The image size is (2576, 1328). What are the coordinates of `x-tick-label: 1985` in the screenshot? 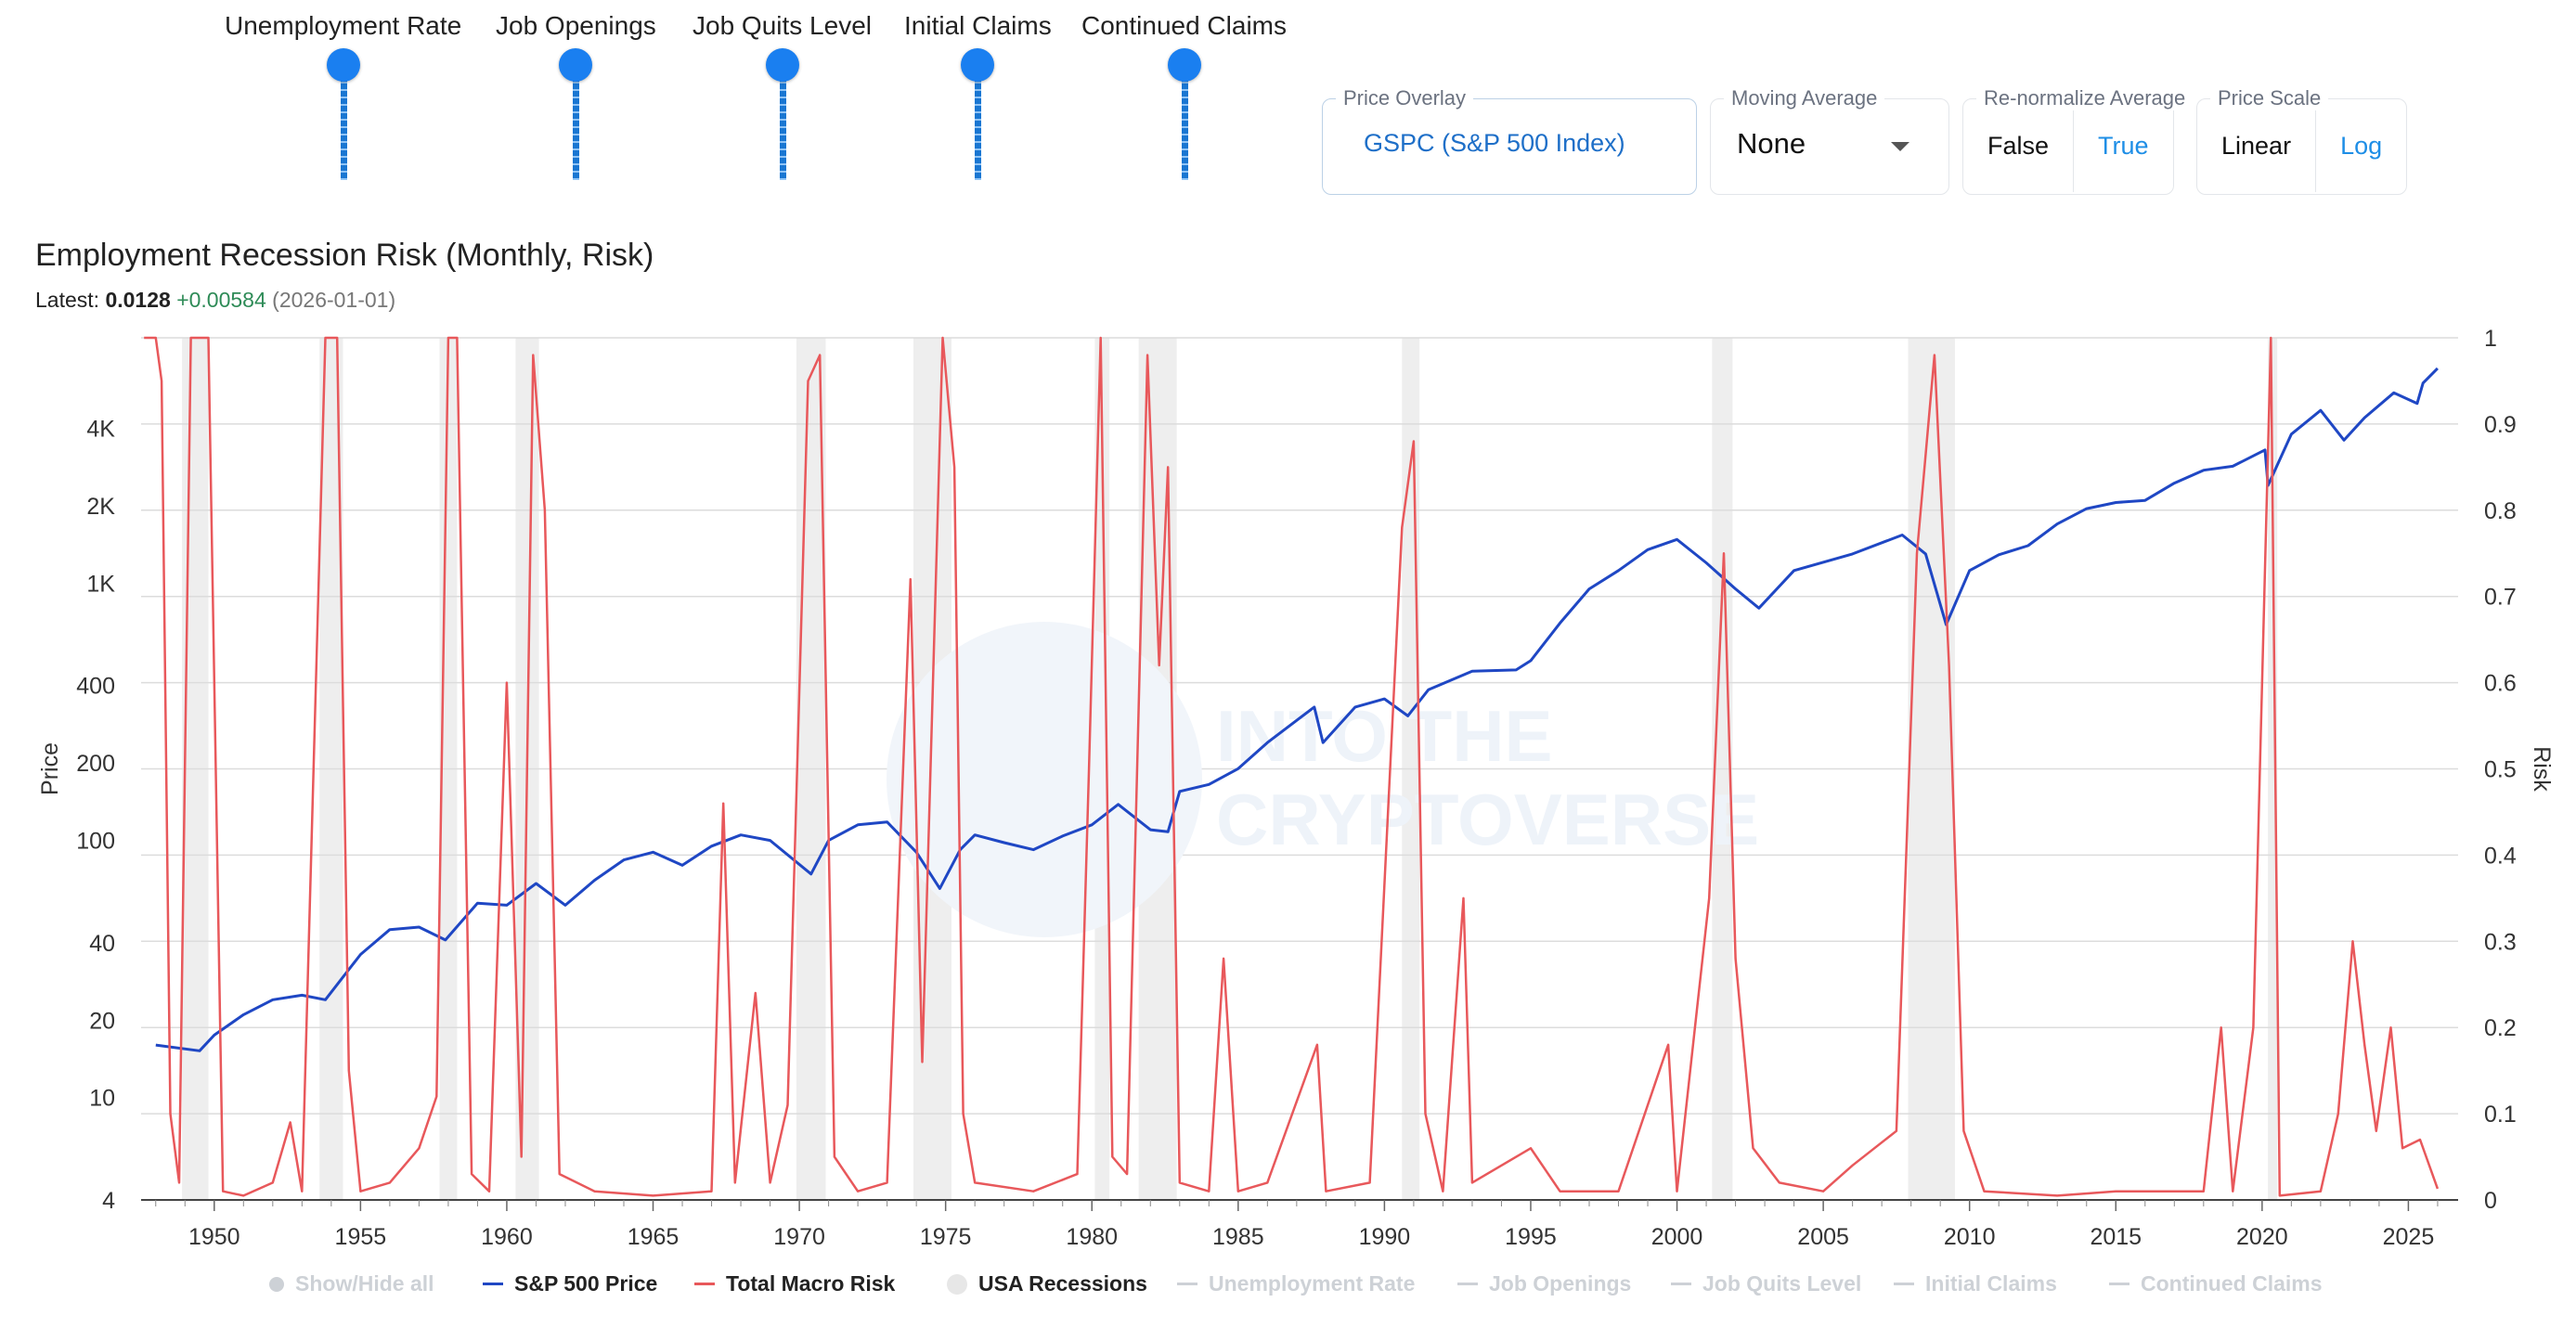 It's located at (1238, 1237).